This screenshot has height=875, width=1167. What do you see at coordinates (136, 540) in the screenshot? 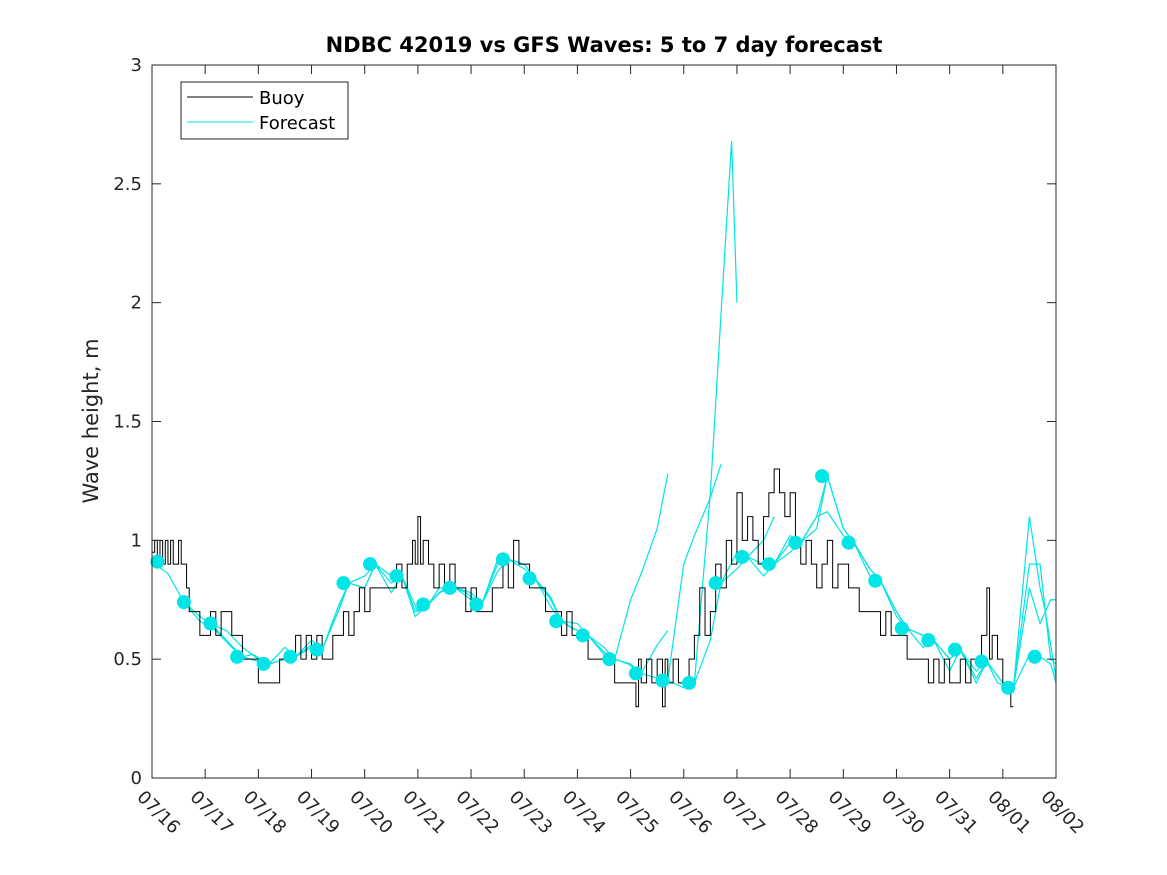
I see `y-tick-label: 1` at bounding box center [136, 540].